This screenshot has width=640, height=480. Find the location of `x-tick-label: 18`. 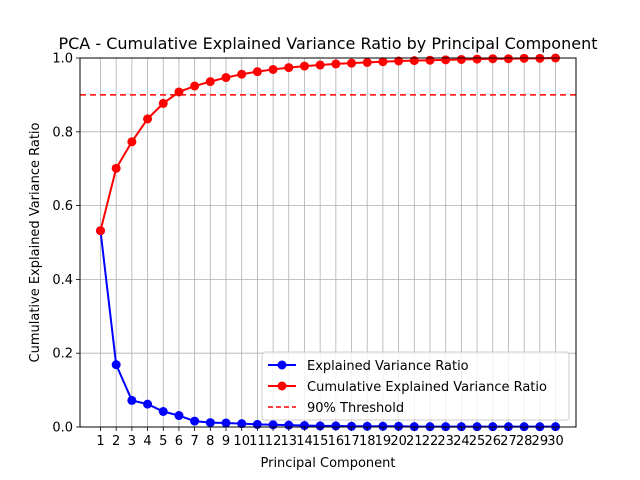

x-tick-label: 18 is located at coordinates (367, 441).